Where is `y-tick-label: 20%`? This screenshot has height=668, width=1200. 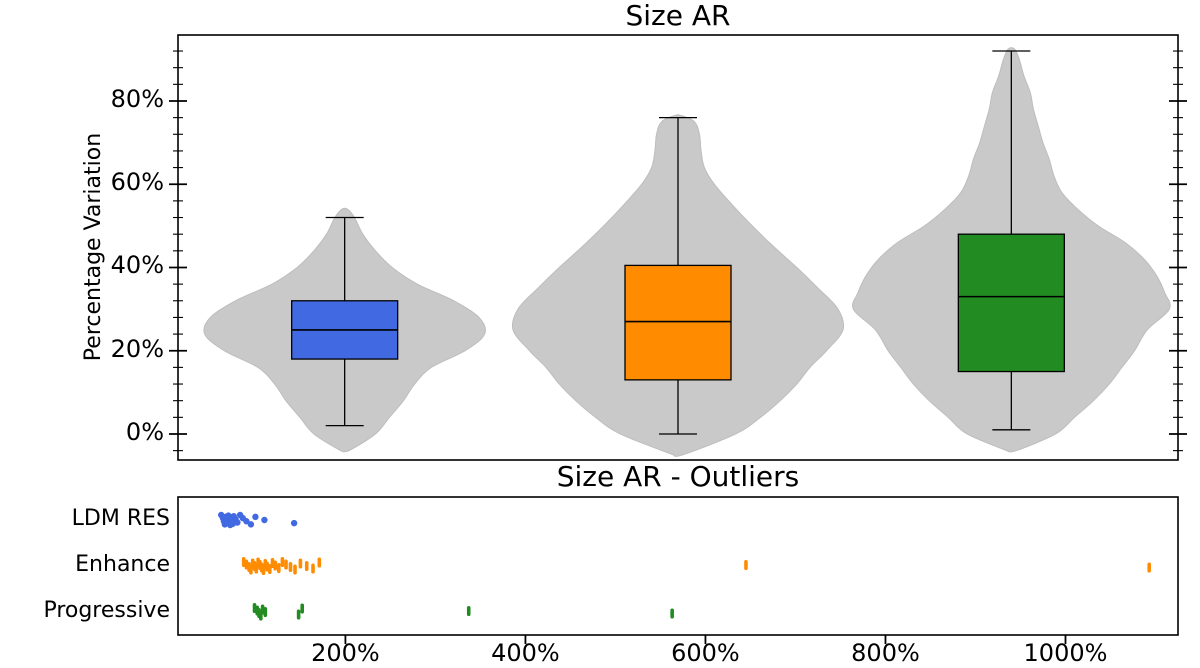
y-tick-label: 20% is located at coordinates (137, 348).